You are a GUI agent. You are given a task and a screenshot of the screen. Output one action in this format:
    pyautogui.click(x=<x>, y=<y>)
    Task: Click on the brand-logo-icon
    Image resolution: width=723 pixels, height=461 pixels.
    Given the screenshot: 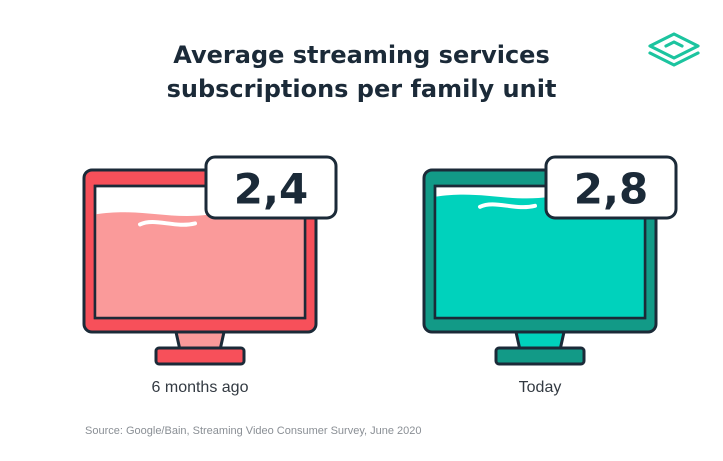 What is the action you would take?
    pyautogui.click(x=674, y=49)
    